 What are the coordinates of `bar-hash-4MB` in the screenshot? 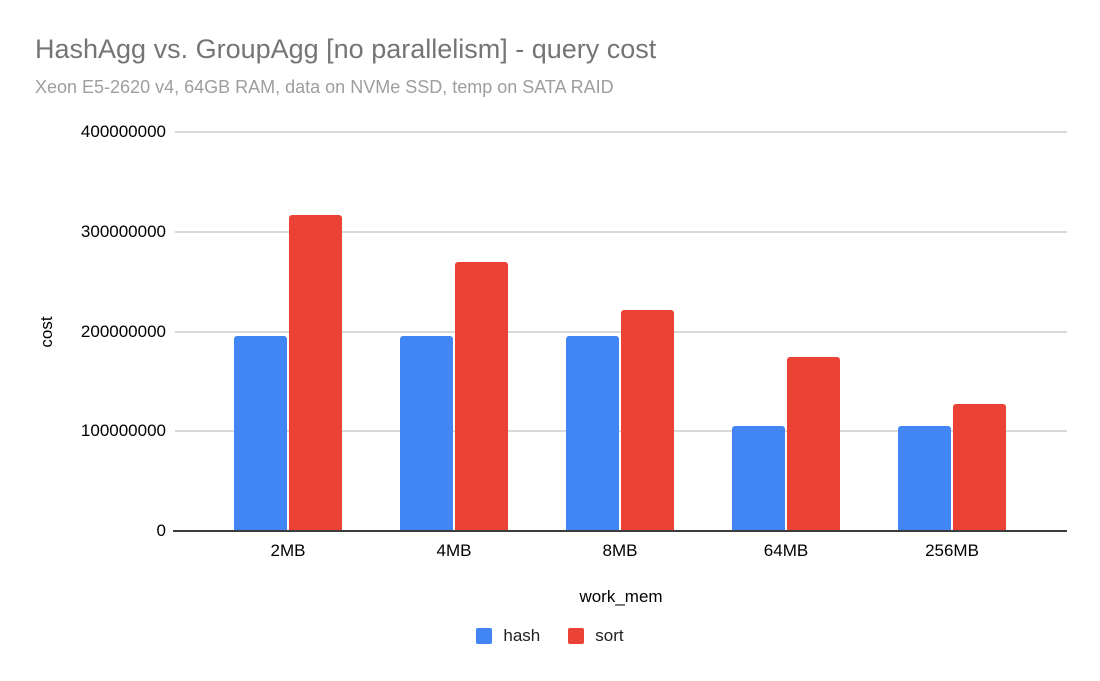 It's located at (426, 433).